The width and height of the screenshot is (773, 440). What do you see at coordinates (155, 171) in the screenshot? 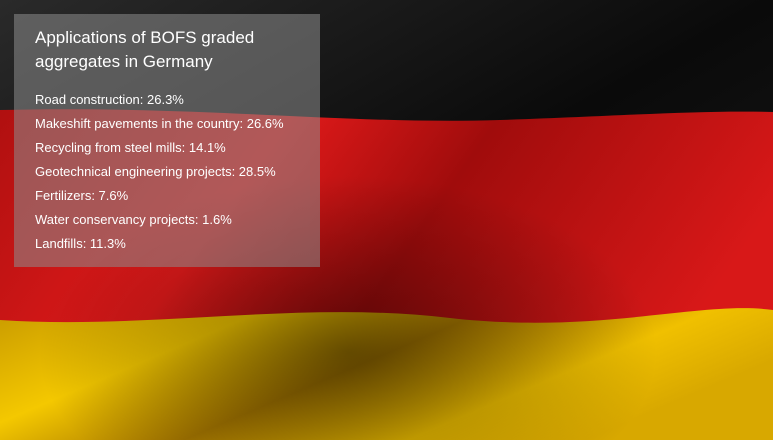
I see `item: Geotechnical engineering projects: 28.5%` at bounding box center [155, 171].